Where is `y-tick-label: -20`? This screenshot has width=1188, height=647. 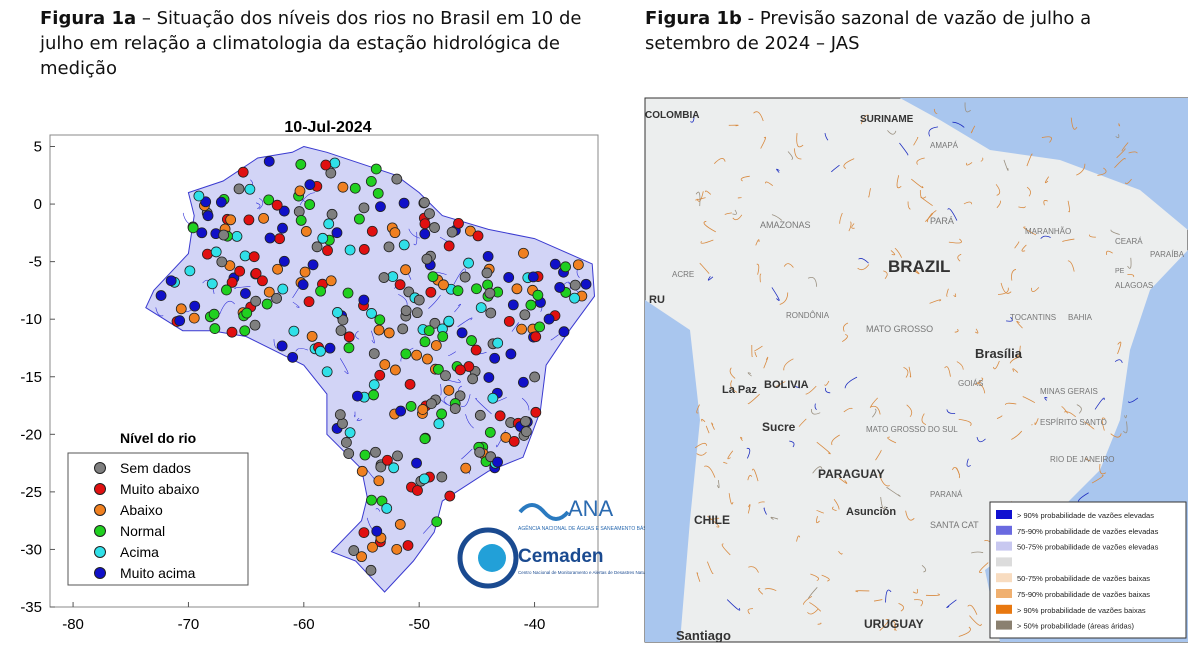
y-tick-label: -20 is located at coordinates (31, 434).